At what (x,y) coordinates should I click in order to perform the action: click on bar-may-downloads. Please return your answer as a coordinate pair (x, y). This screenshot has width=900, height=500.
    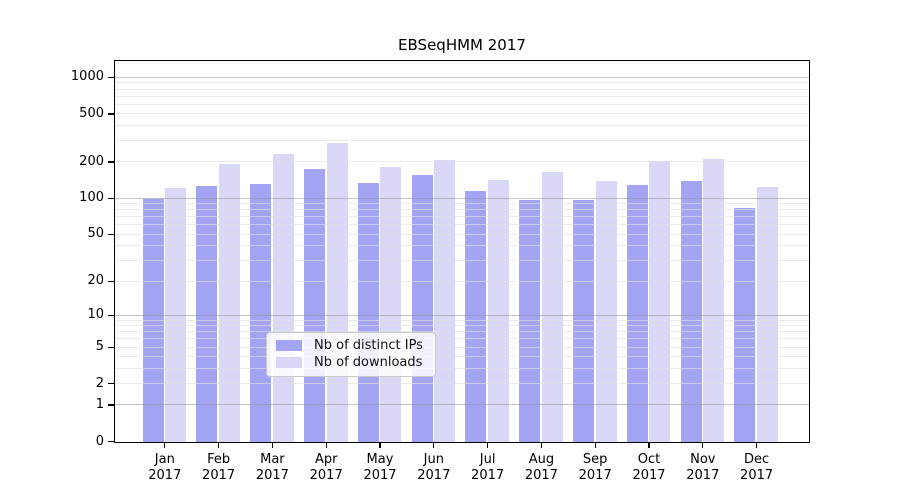
    Looking at the image, I should click on (391, 304).